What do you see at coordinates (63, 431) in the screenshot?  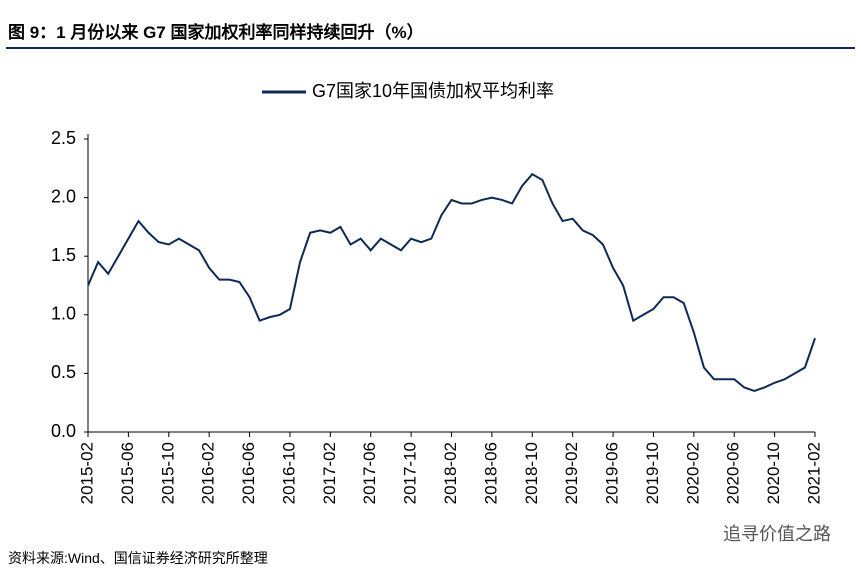 I see `y-tick-label: 0.0` at bounding box center [63, 431].